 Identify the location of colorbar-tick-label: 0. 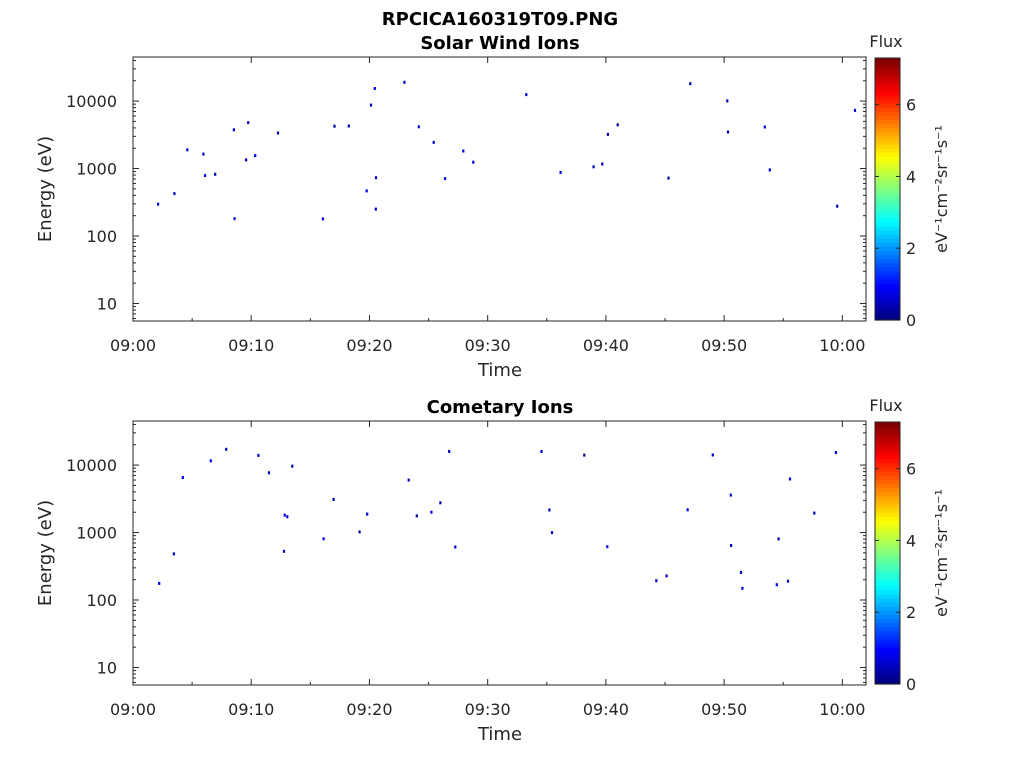
(911, 320).